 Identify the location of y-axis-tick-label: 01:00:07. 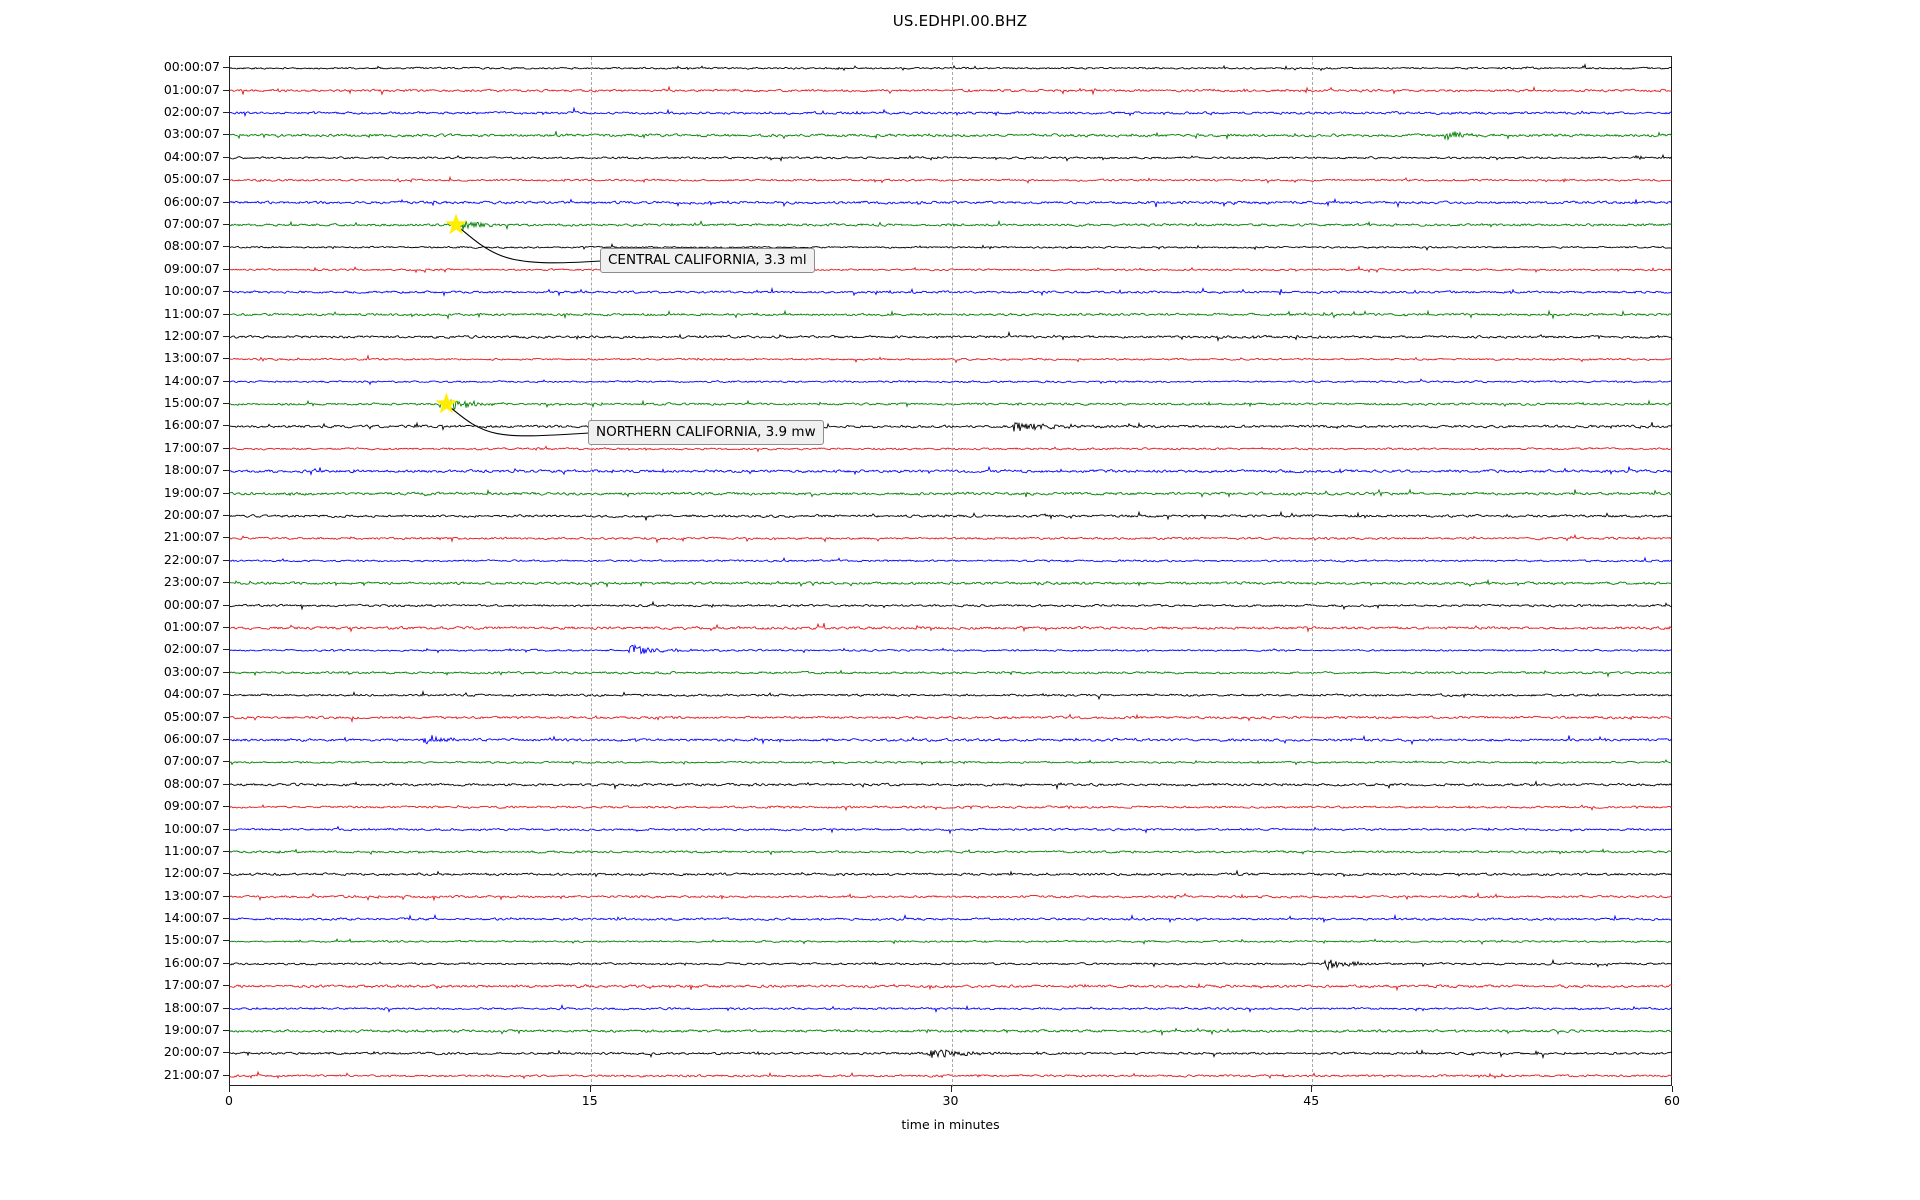
(191, 626).